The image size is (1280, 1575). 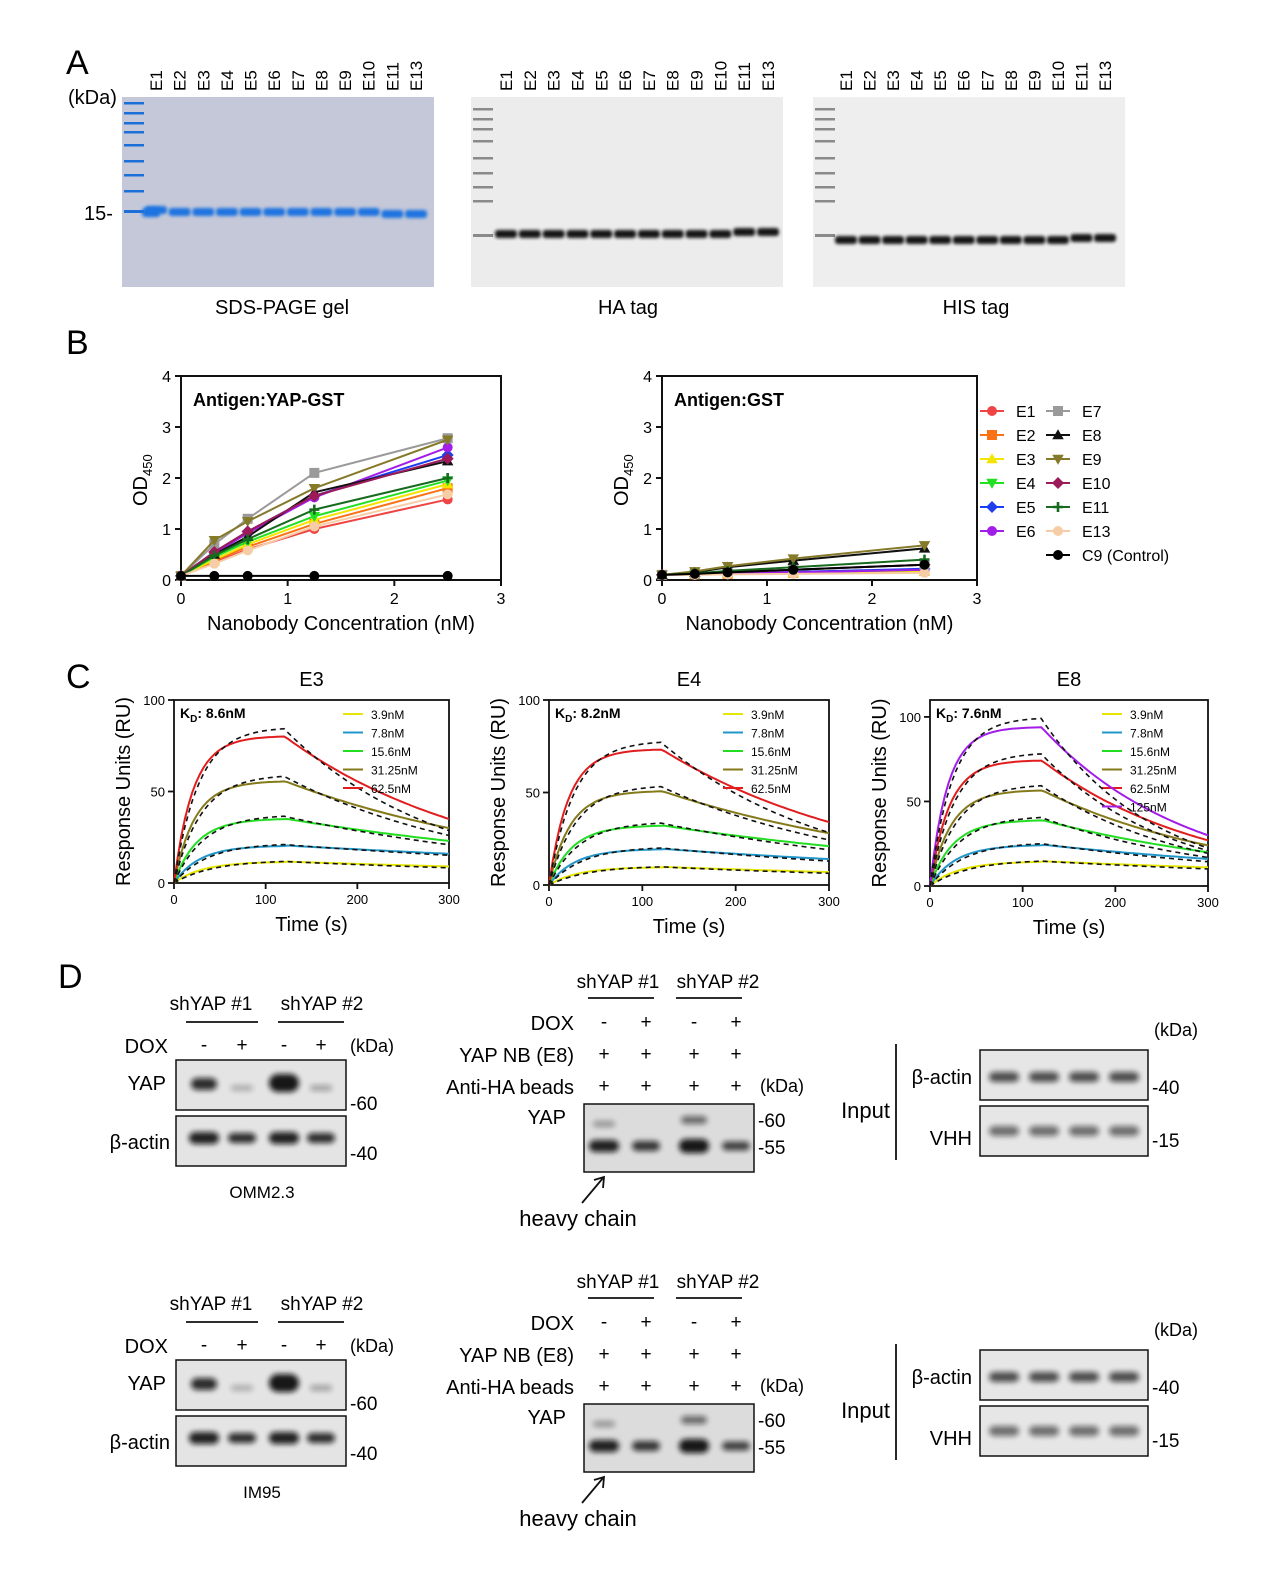 I want to click on marker-15: -15, so click(x=1165, y=1141).